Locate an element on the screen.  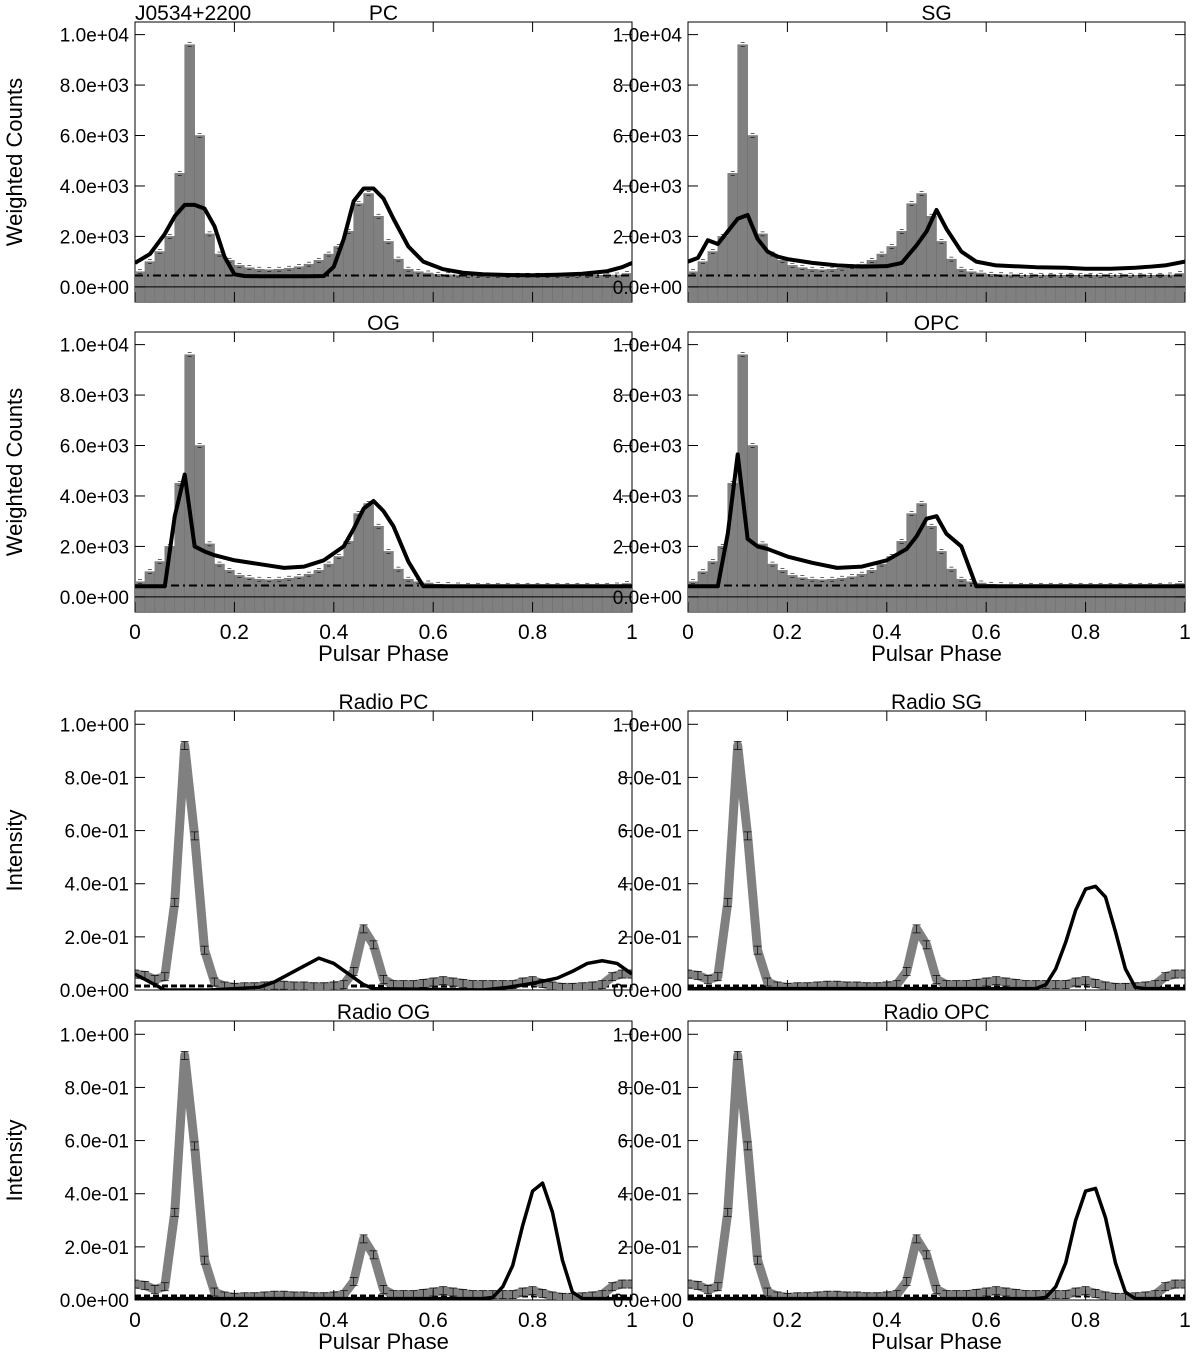
panel-title: OPC is located at coordinates (937, 323).